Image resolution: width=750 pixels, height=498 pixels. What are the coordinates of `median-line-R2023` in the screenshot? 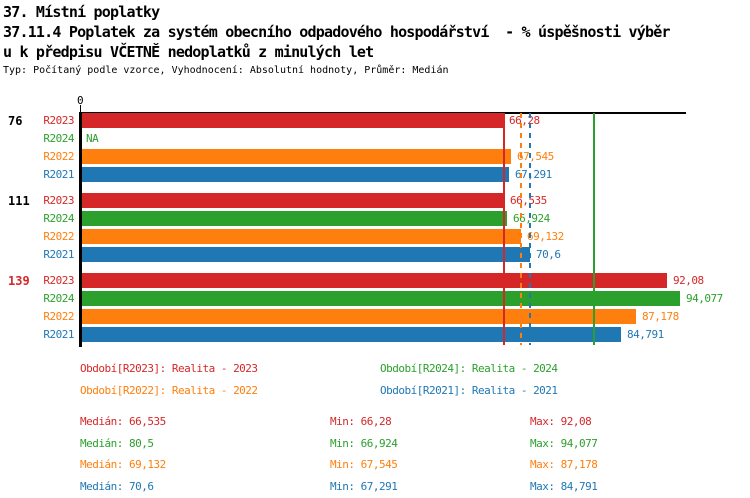 It's located at (504, 229).